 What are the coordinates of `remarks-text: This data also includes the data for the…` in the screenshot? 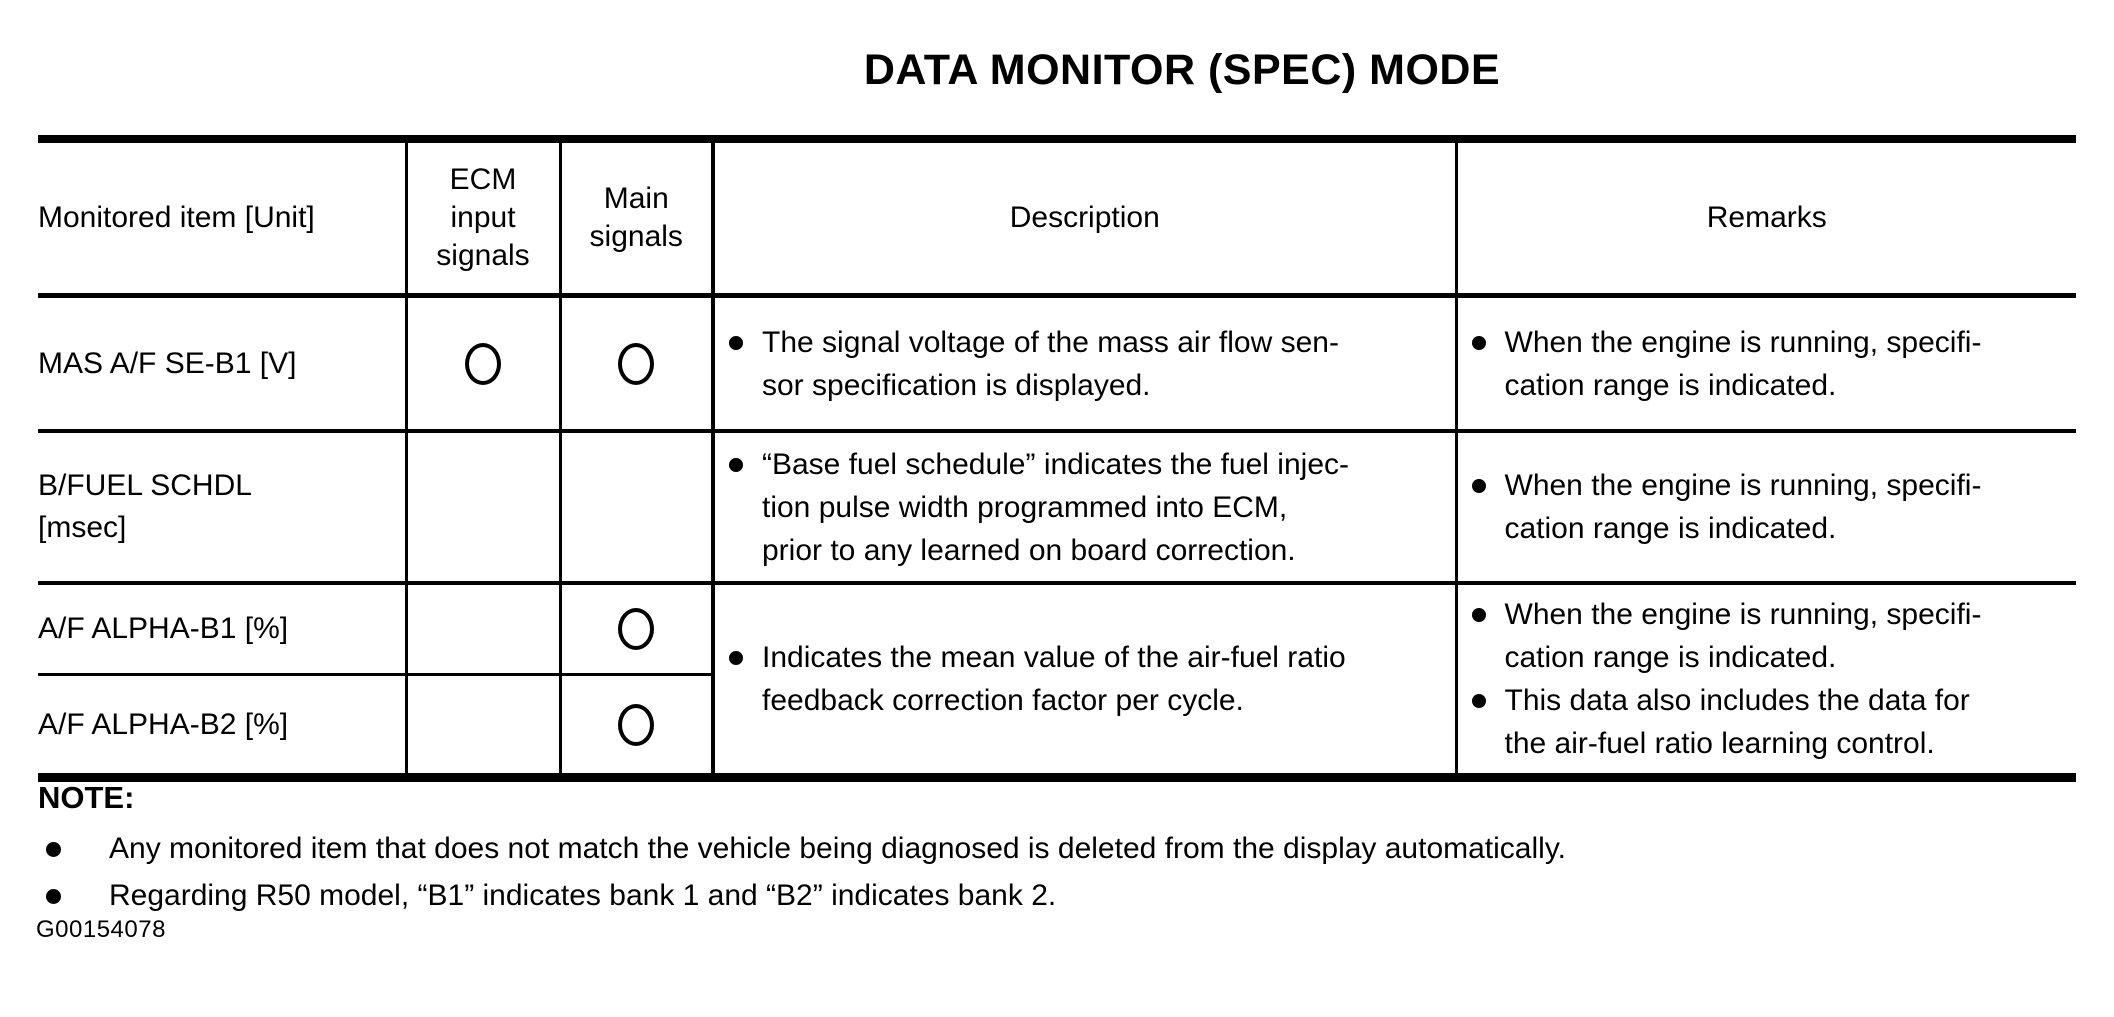 It's located at (1737, 722).